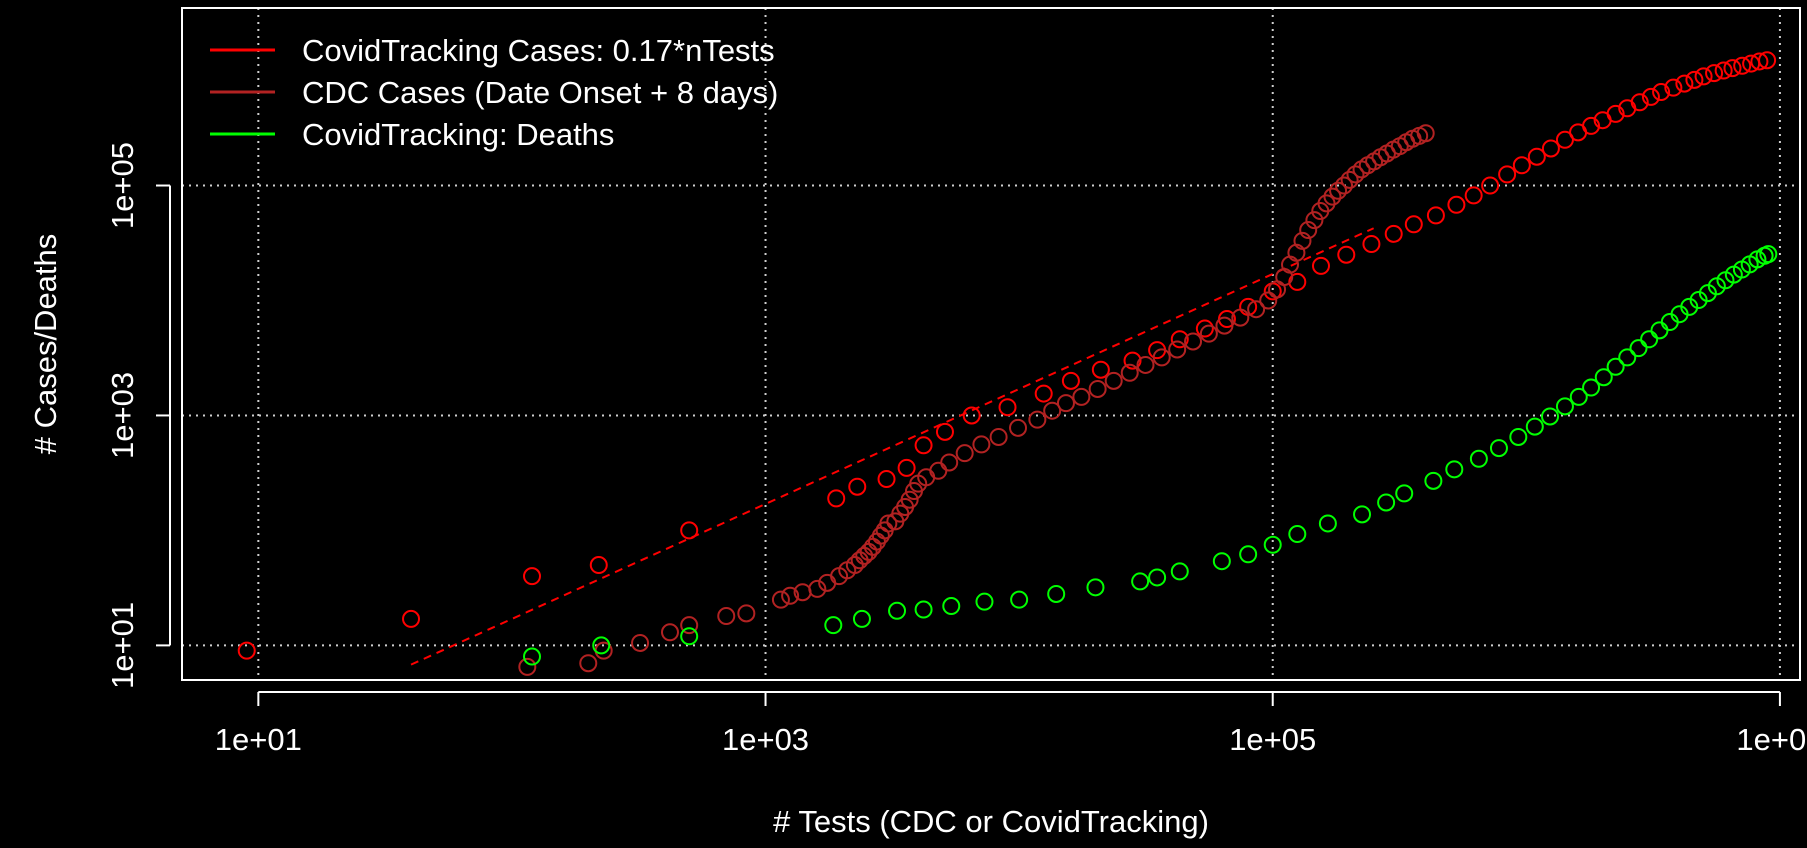  I want to click on x-tick-label-3: 1e+07, so click(1771, 739).